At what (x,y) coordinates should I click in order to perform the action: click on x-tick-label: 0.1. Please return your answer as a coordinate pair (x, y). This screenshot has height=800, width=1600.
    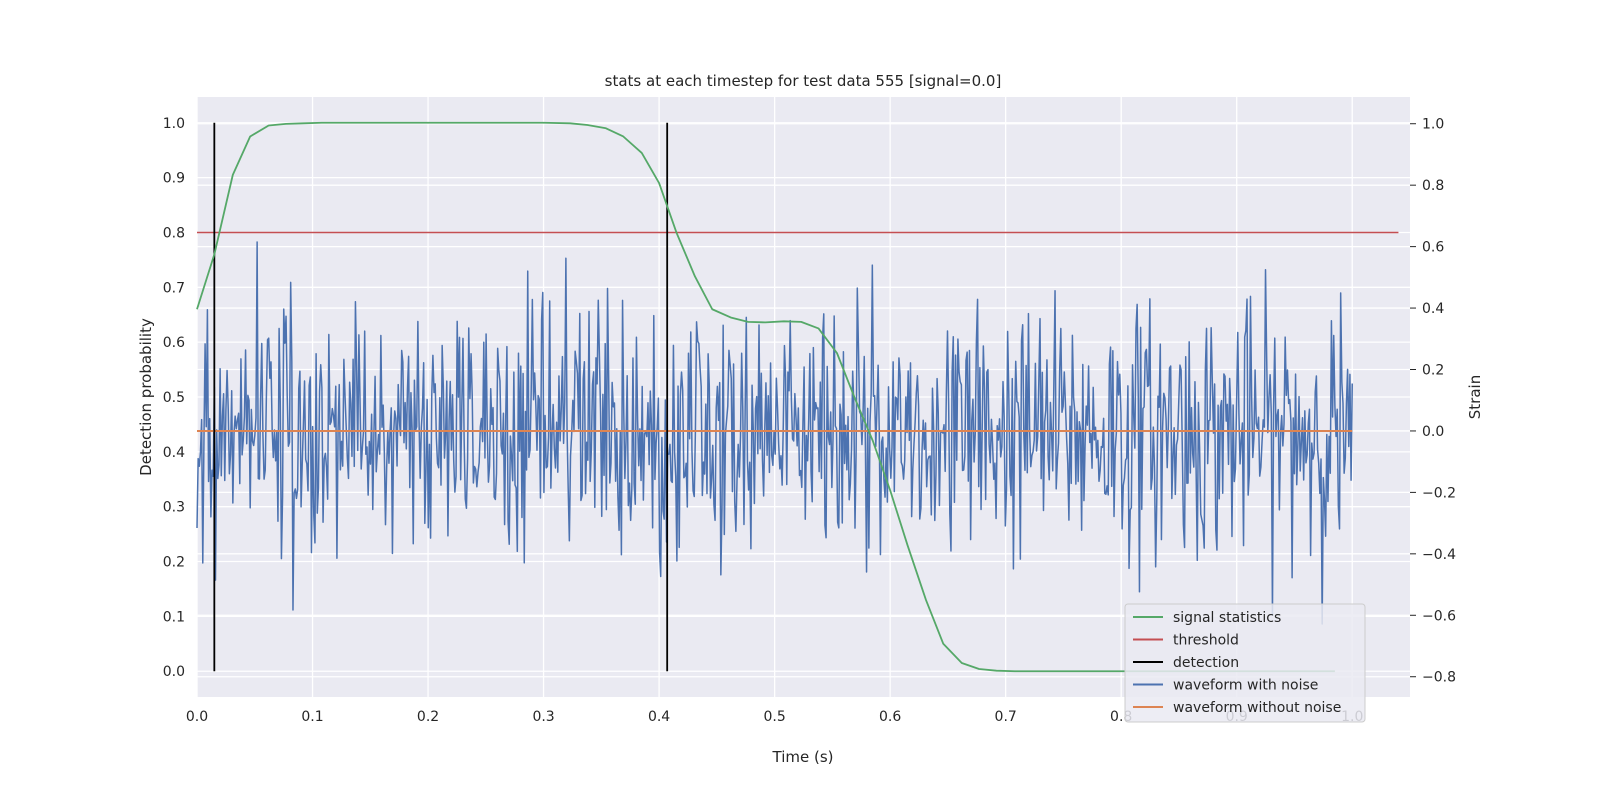
    Looking at the image, I should click on (312, 717).